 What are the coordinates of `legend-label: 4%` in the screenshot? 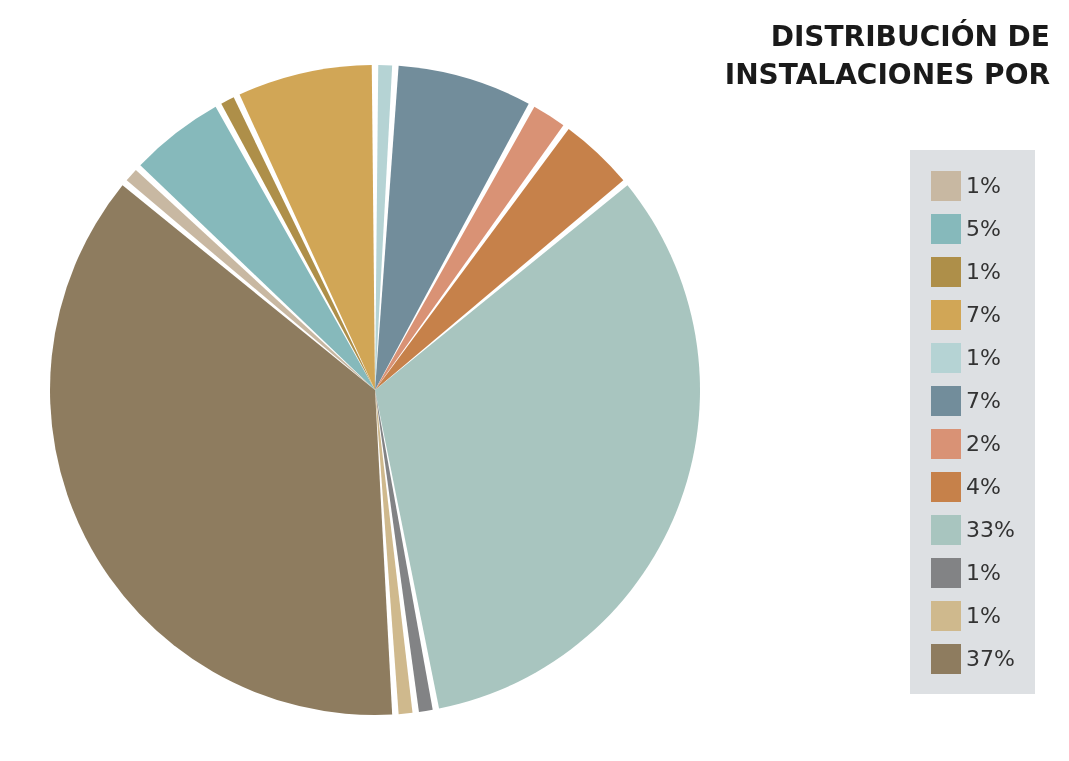 It's located at (983, 486).